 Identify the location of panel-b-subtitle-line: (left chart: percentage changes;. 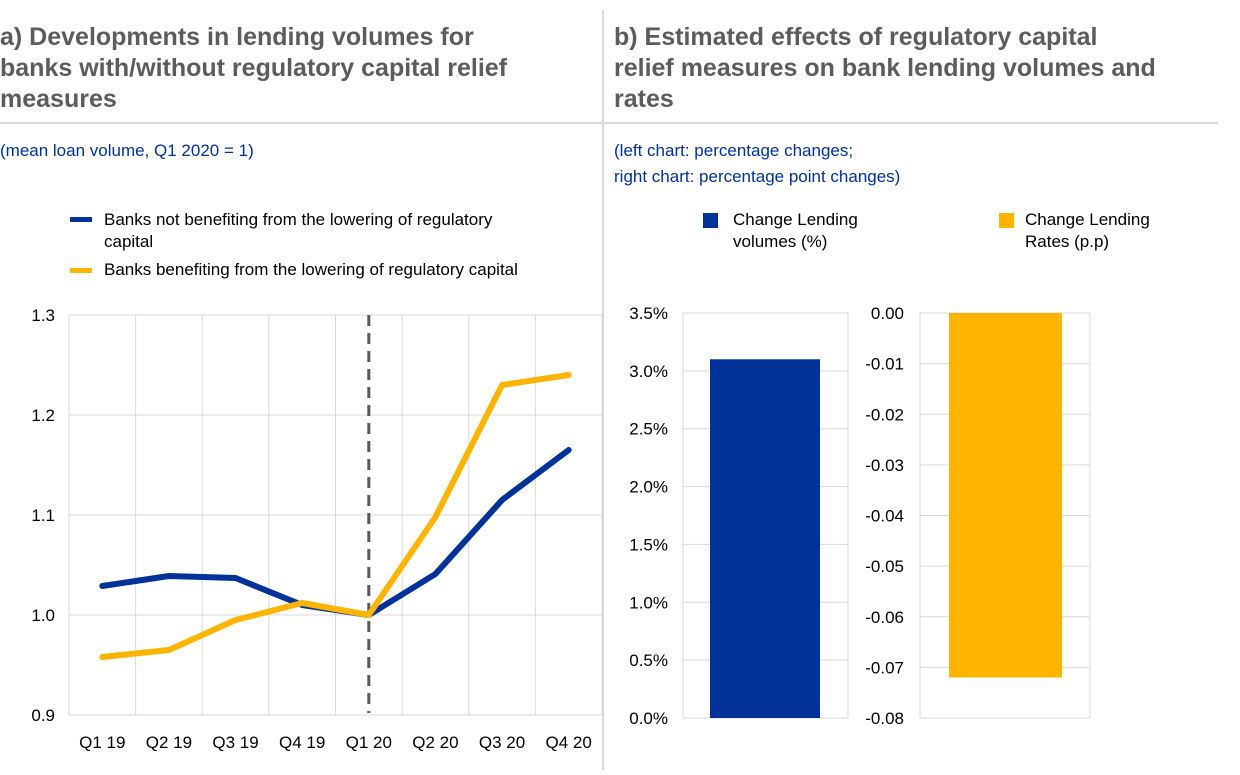
(734, 150).